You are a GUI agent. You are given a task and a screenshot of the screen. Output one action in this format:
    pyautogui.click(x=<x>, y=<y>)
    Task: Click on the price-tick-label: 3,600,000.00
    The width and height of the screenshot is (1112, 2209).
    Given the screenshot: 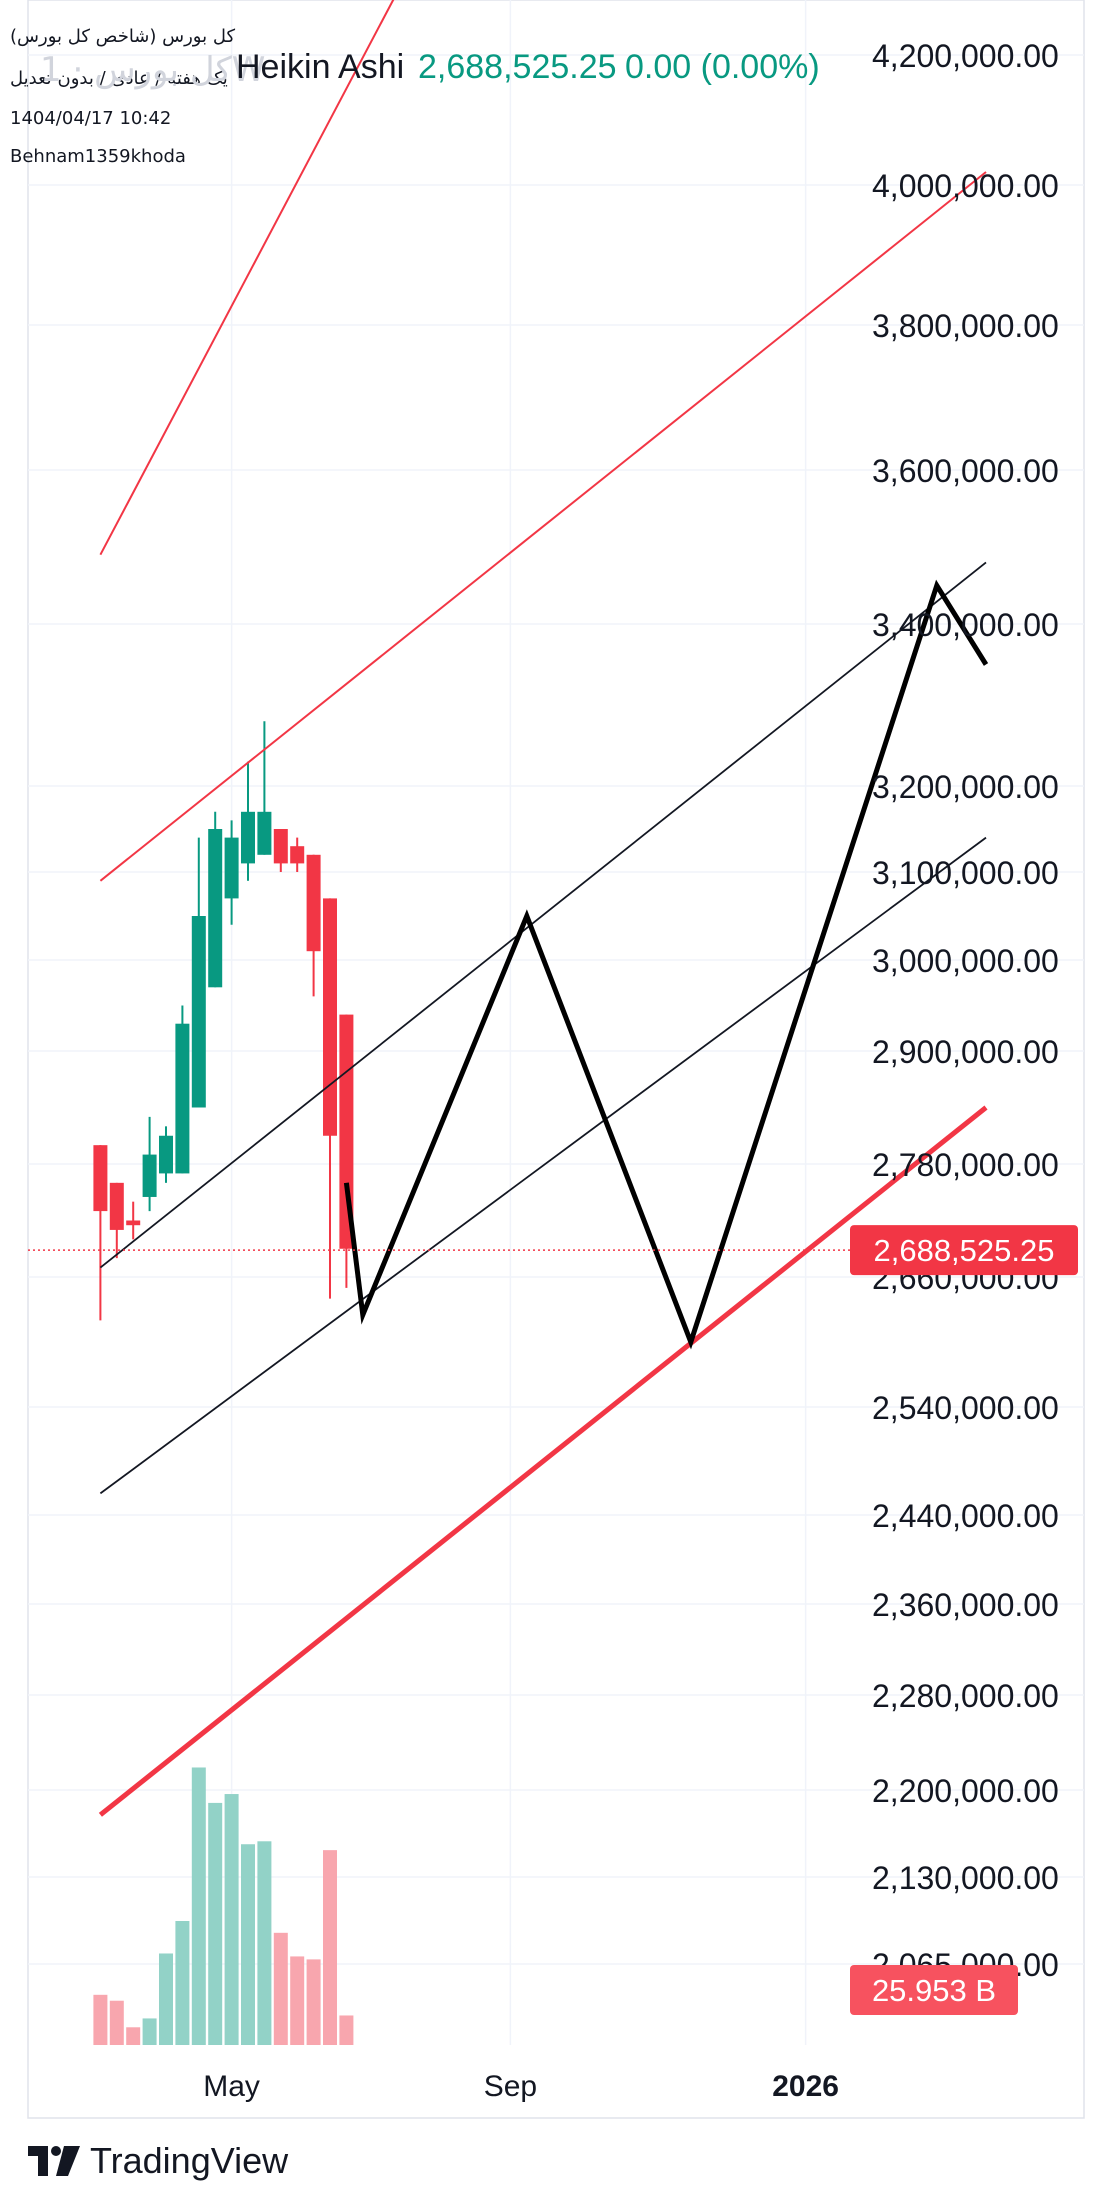 What is the action you would take?
    pyautogui.click(x=965, y=471)
    